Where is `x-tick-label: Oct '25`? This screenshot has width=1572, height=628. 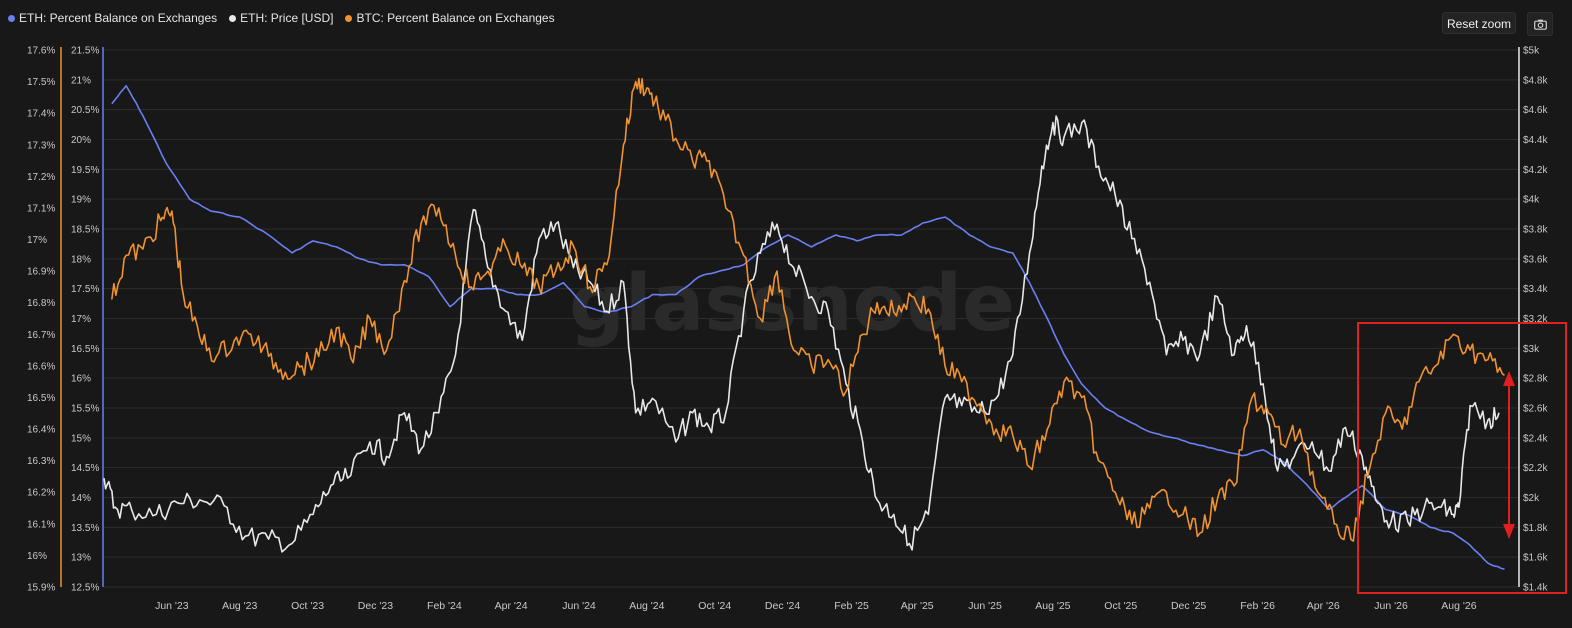
x-tick-label: Oct '25 is located at coordinates (1120, 606).